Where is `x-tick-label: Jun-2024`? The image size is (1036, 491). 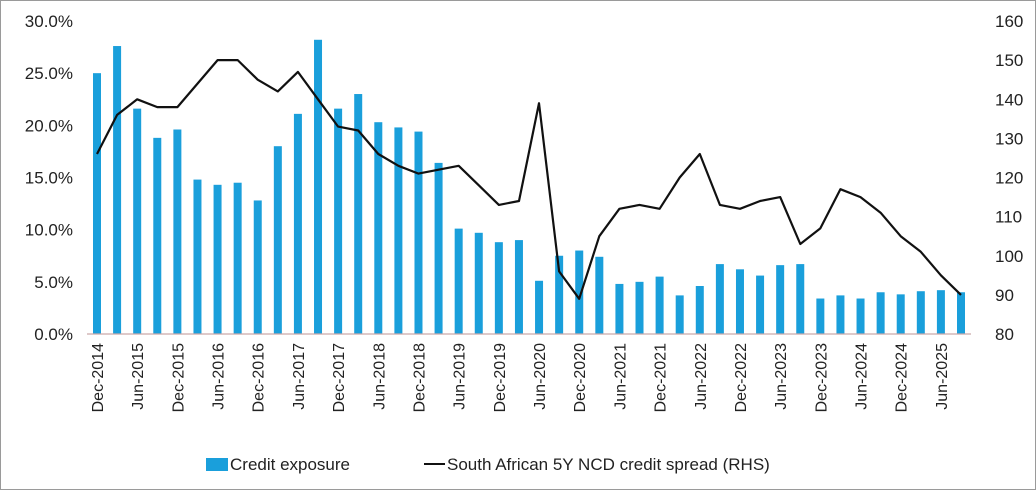 x-tick-label: Jun-2024 is located at coordinates (862, 376).